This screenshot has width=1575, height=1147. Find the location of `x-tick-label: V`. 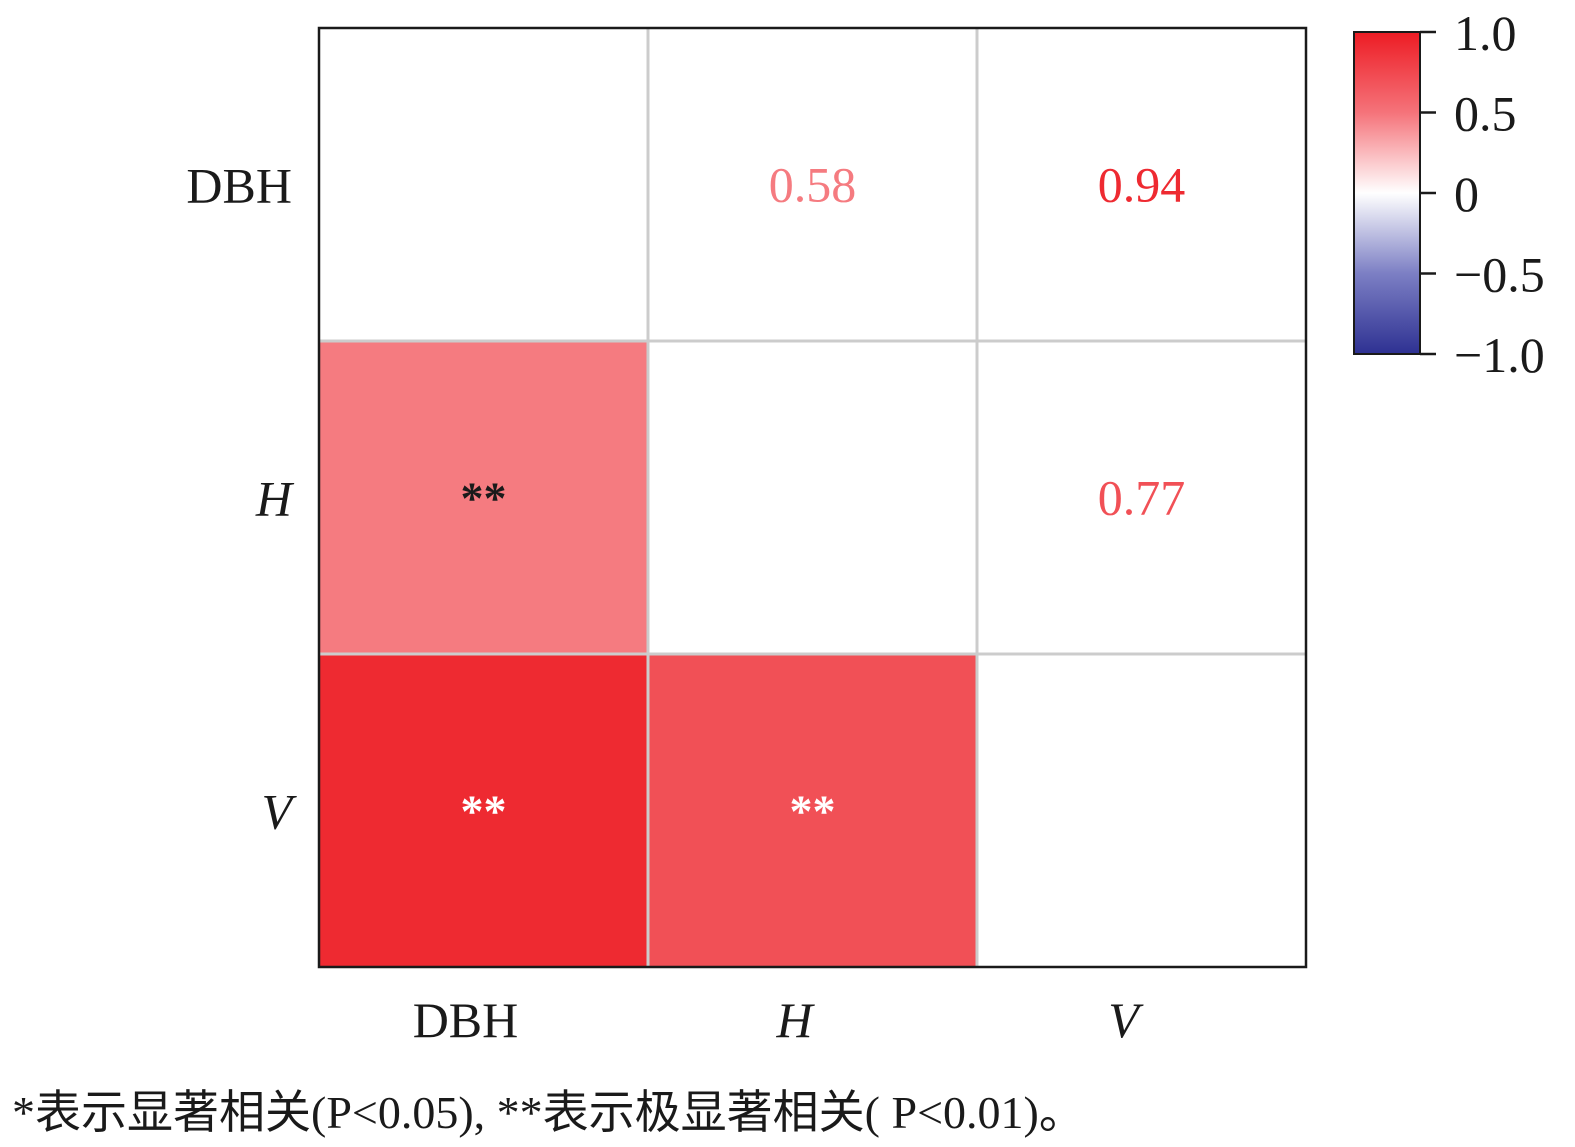

x-tick-label: V is located at coordinates (1126, 1020).